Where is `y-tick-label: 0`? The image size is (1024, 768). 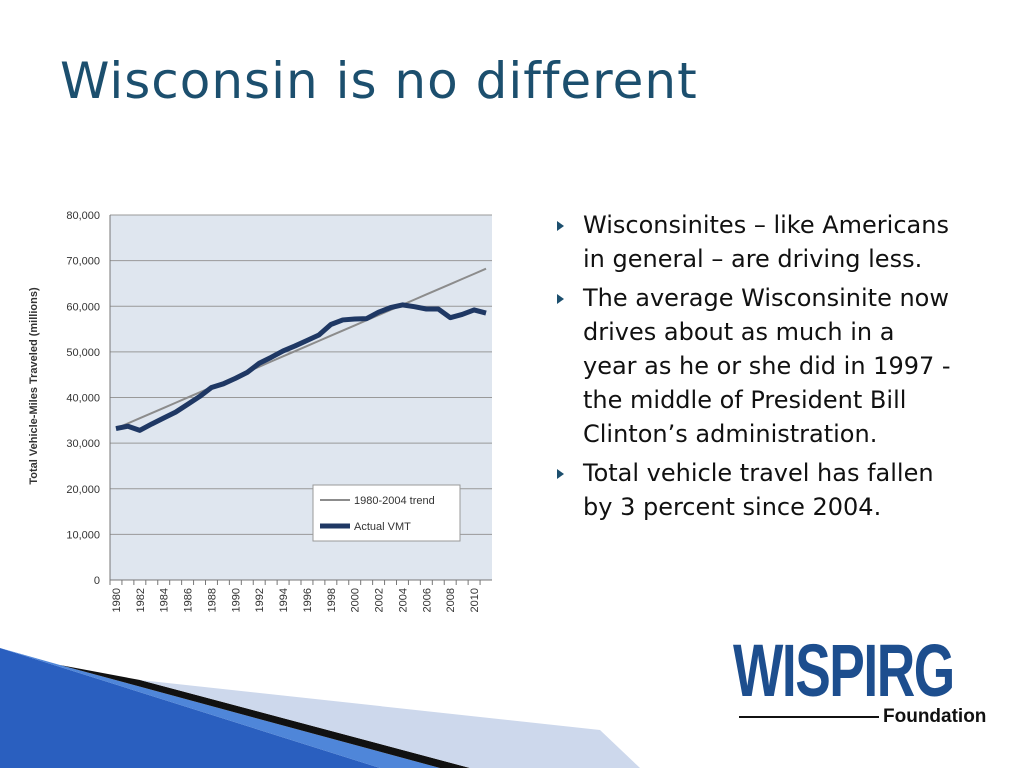
y-tick-label: 0 is located at coordinates (97, 581).